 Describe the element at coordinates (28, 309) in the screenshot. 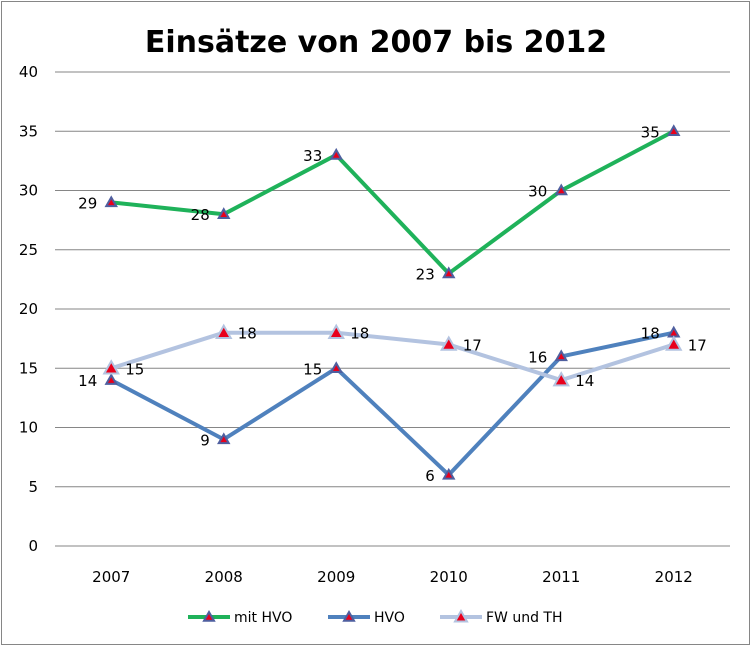

I see `y-tick-label: 20` at that location.